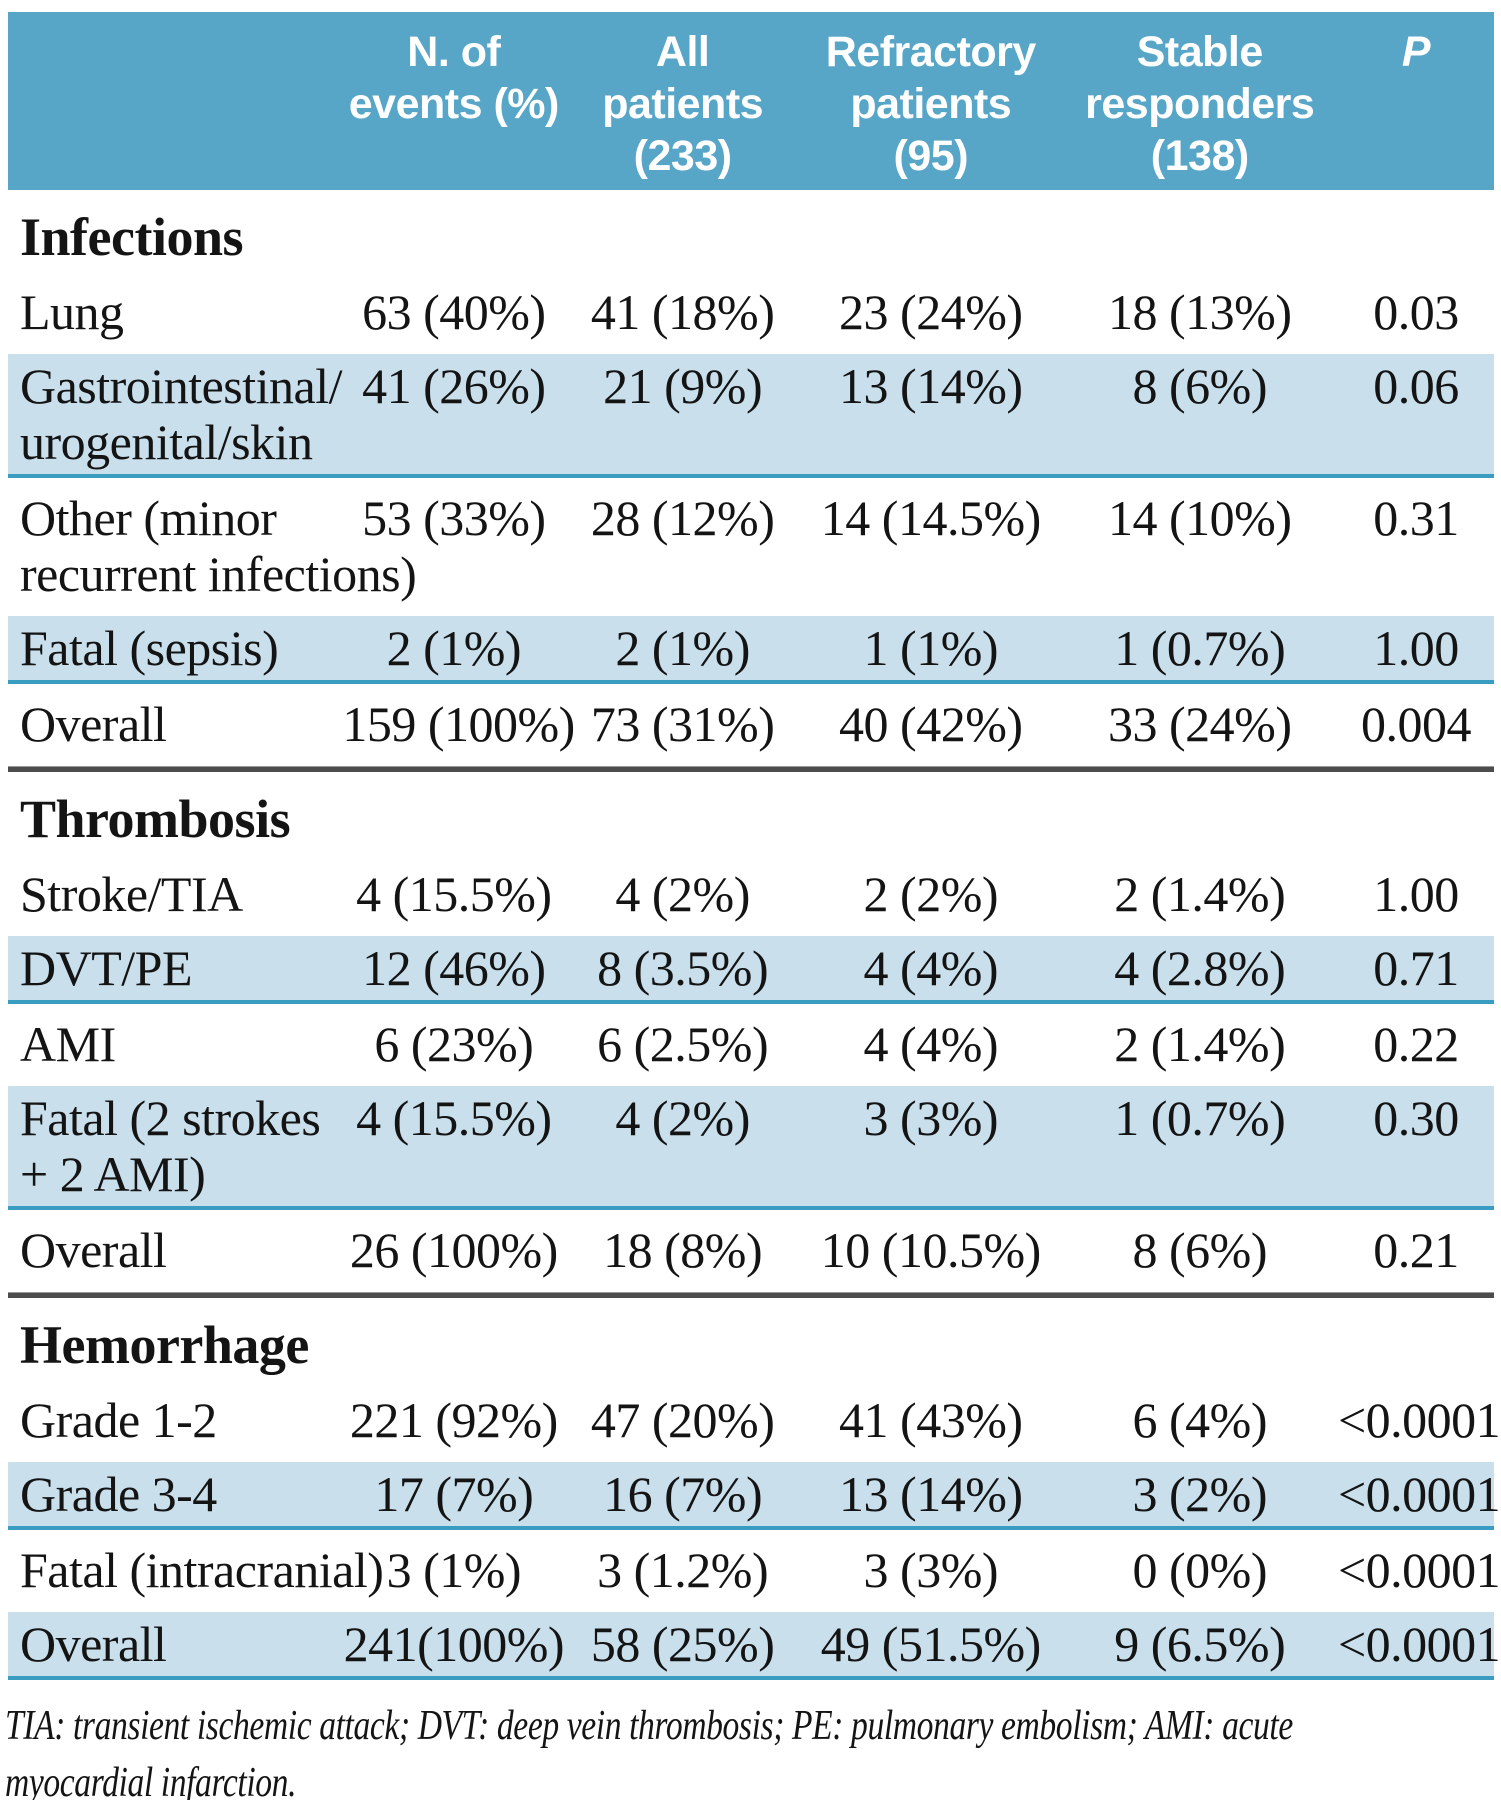 The height and width of the screenshot is (1800, 1501). Describe the element at coordinates (1416, 518) in the screenshot. I see `cell-p-value: 0.31` at that location.